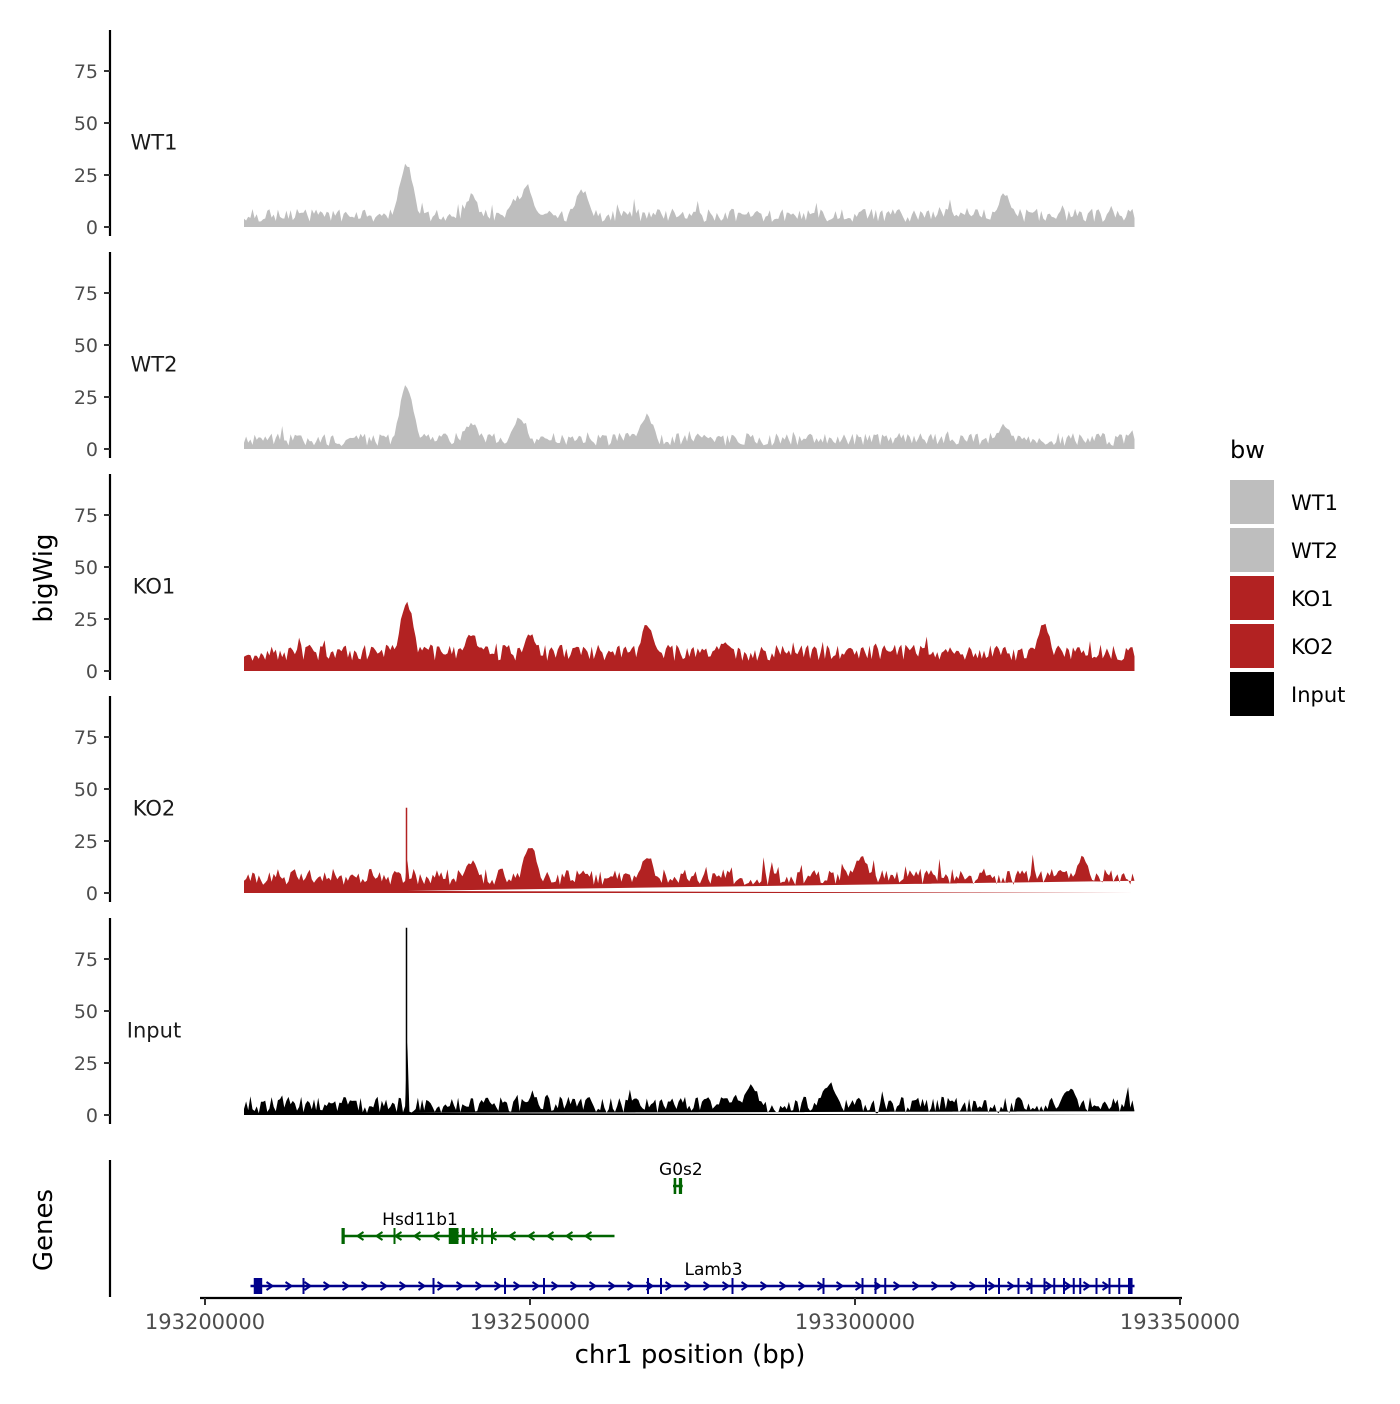 Image resolution: width=1400 pixels, height=1404 pixels. Describe the element at coordinates (604, 356) in the screenshot. I see `track-wt2: 0 25 50 75 WT2` at that location.